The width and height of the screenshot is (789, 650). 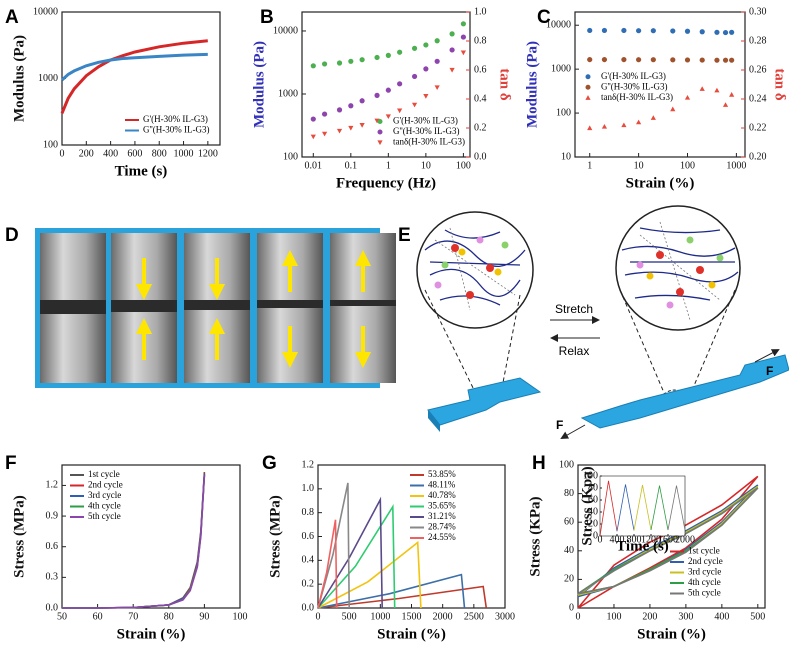 I want to click on legend-label: 3rd cycle, so click(x=104, y=495).